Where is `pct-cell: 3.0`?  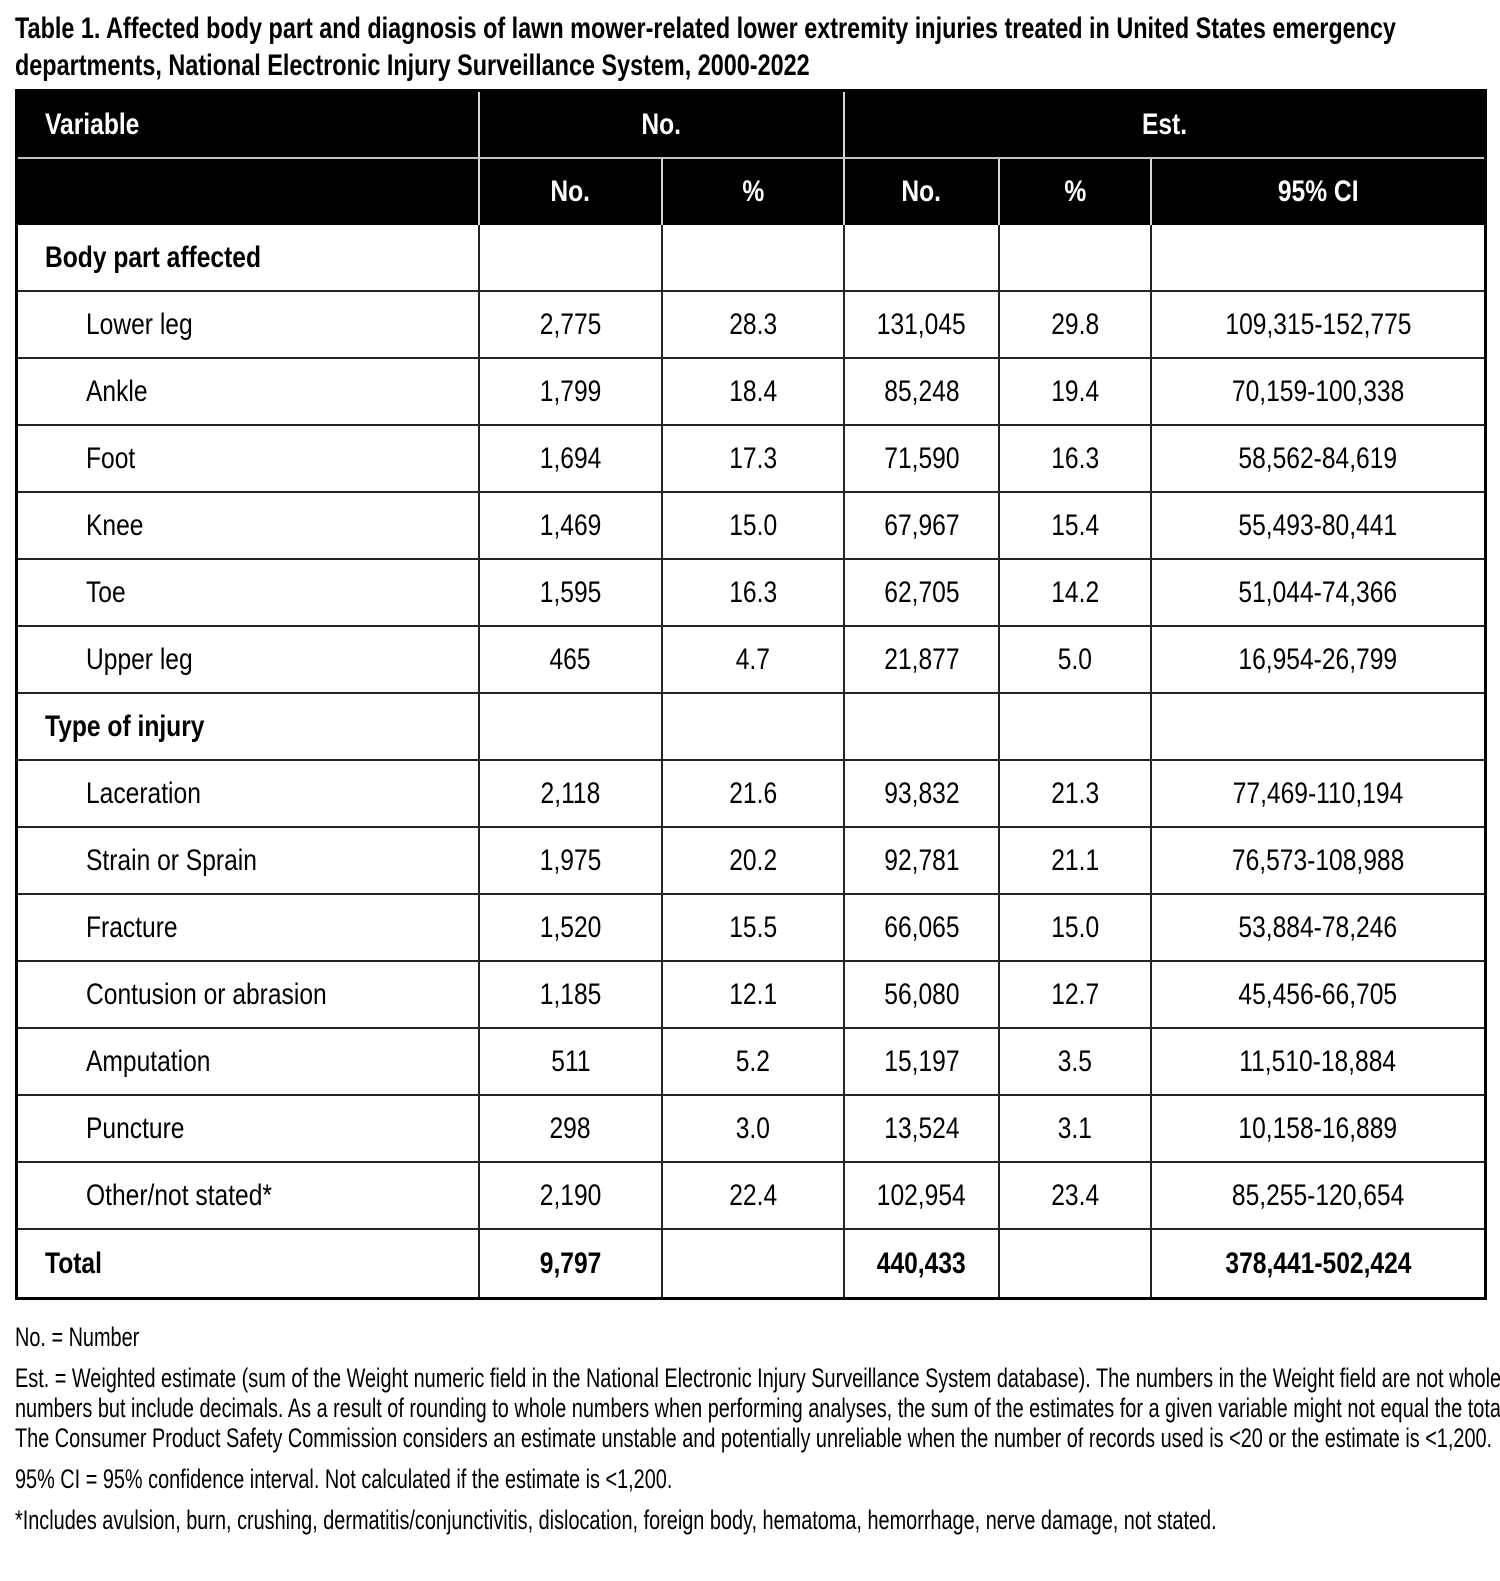
pct-cell: 3.0 is located at coordinates (754, 1129).